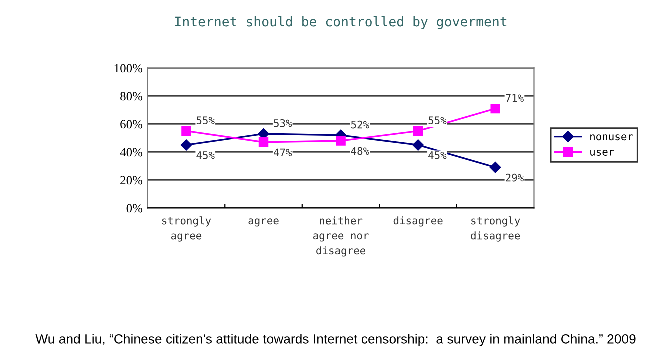 Image resolution: width=672 pixels, height=359 pixels. Describe the element at coordinates (128, 68) in the screenshot. I see `y-tick-label: 100%` at that location.